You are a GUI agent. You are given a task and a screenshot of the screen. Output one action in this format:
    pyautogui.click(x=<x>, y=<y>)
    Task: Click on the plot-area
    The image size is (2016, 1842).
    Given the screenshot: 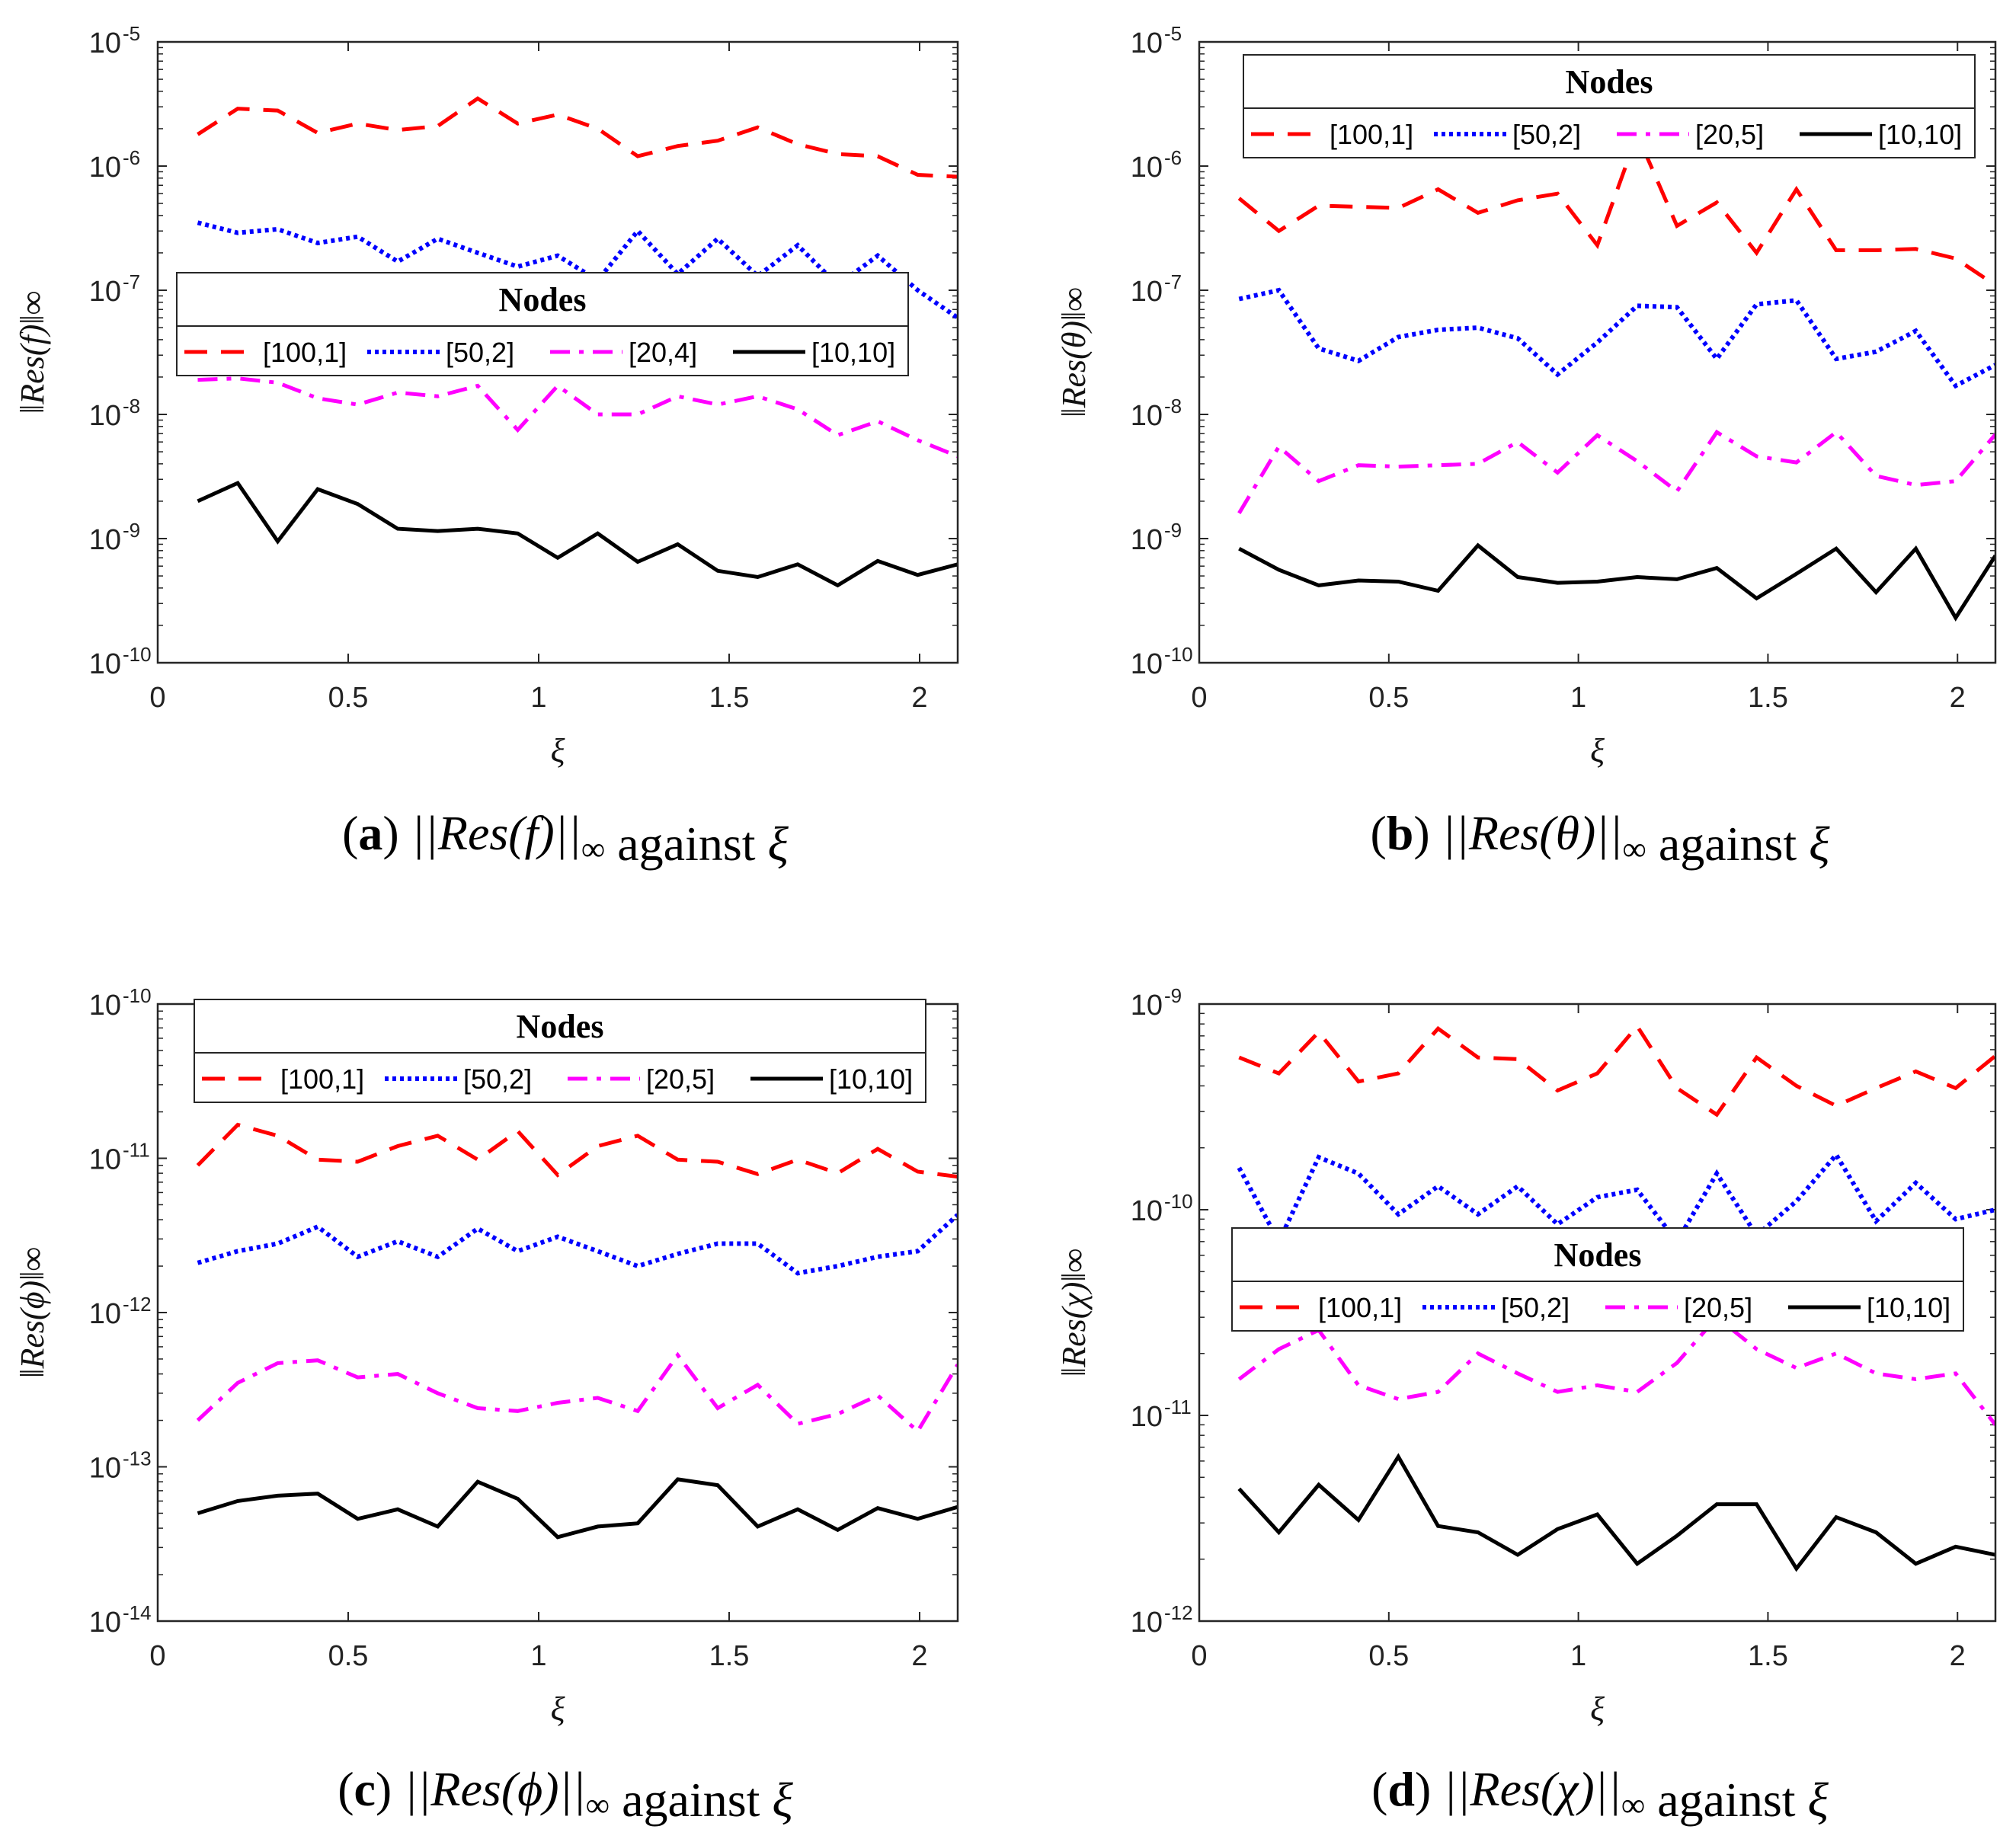 What is the action you would take?
    pyautogui.click(x=558, y=1312)
    